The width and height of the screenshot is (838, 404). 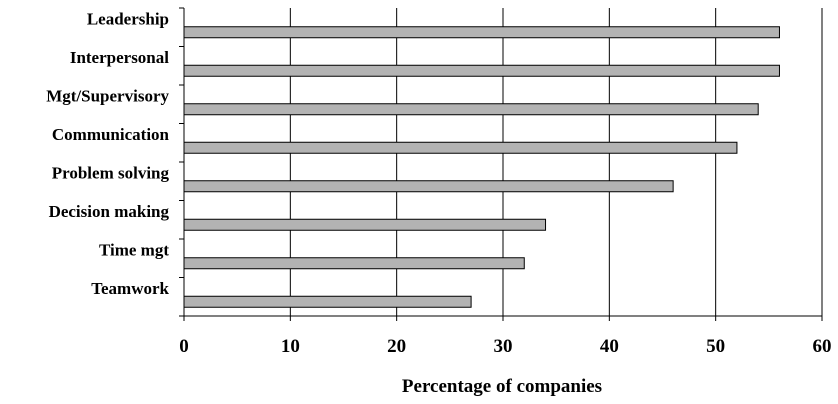 I want to click on x-tick-label: 0, so click(x=184, y=346).